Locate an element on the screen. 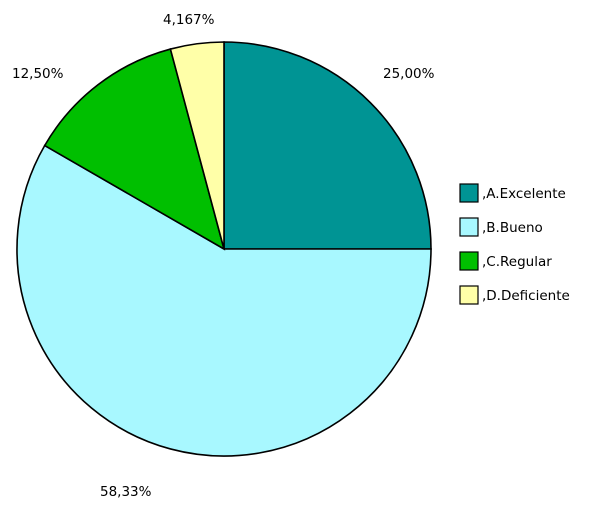  legend-label-a-excelente: ,A.Excelente is located at coordinates (524, 194).